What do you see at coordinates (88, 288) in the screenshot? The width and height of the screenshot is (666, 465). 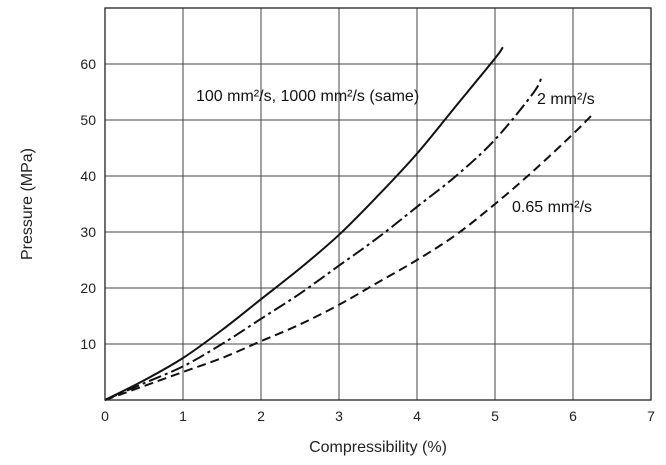 I see `y-tick-label: 20` at bounding box center [88, 288].